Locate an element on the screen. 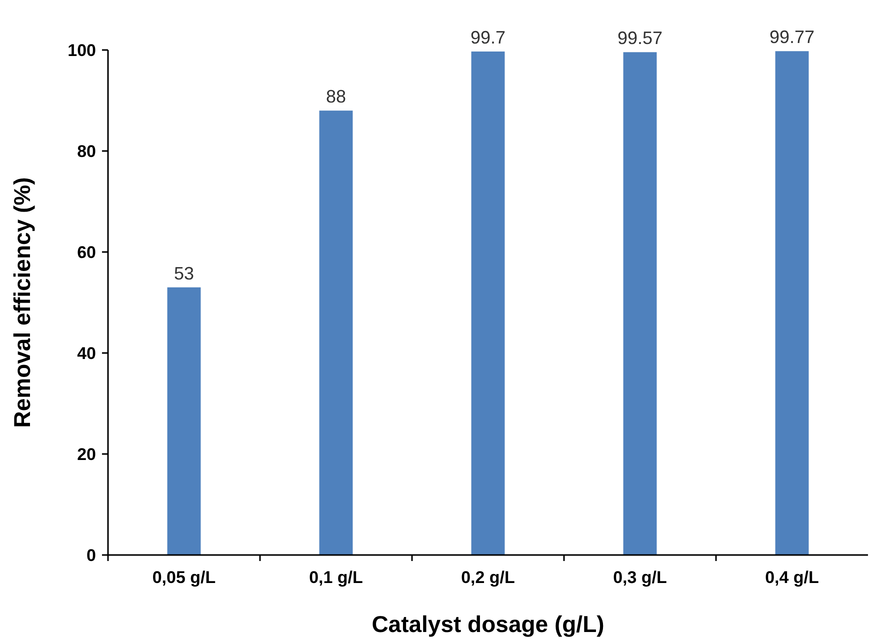 This screenshot has height=639, width=869. x-tick-label: 0,4 g/L is located at coordinates (792, 577).